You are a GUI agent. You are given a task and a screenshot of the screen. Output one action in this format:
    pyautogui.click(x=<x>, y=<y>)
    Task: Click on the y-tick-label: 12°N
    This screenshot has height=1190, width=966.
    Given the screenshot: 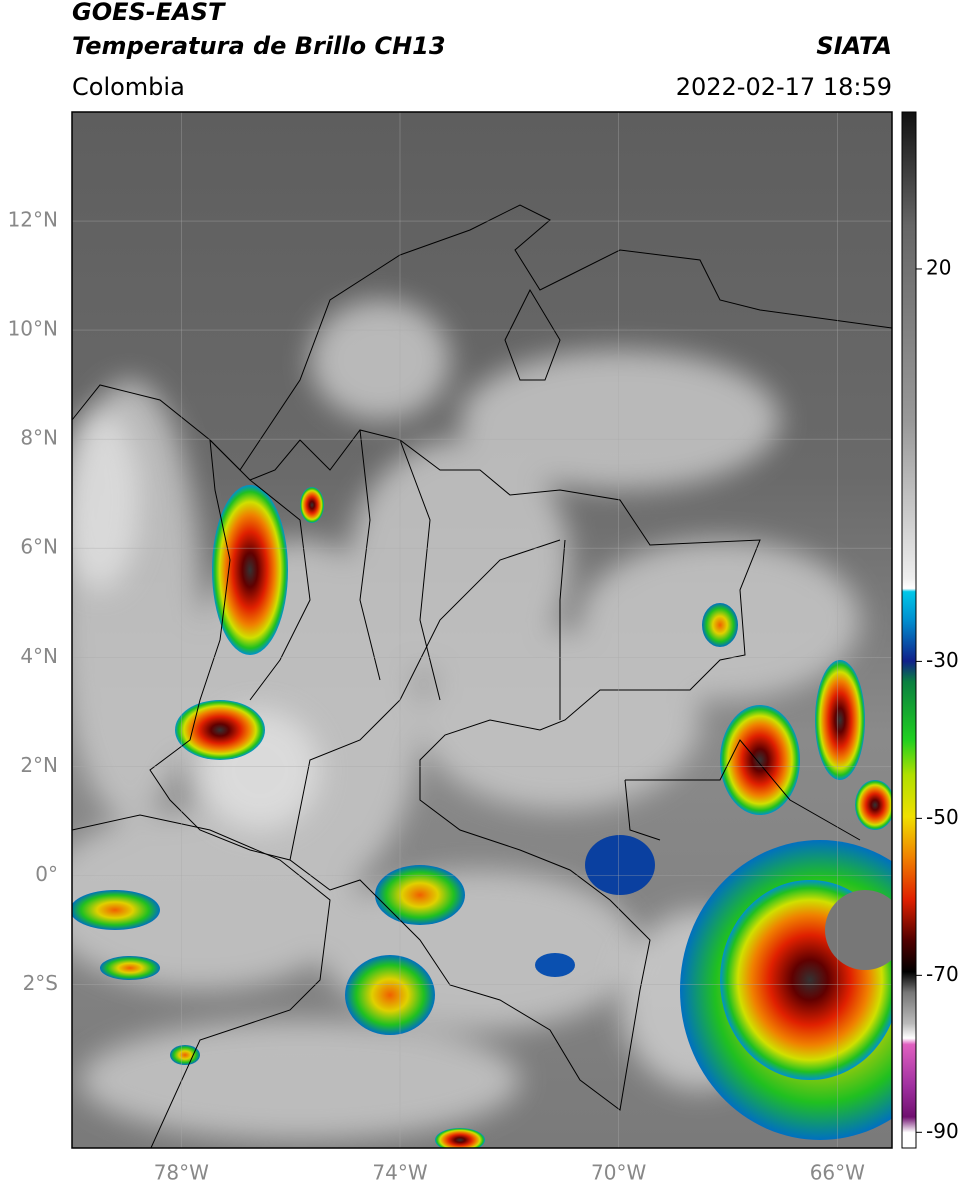 What is the action you would take?
    pyautogui.click(x=33, y=220)
    